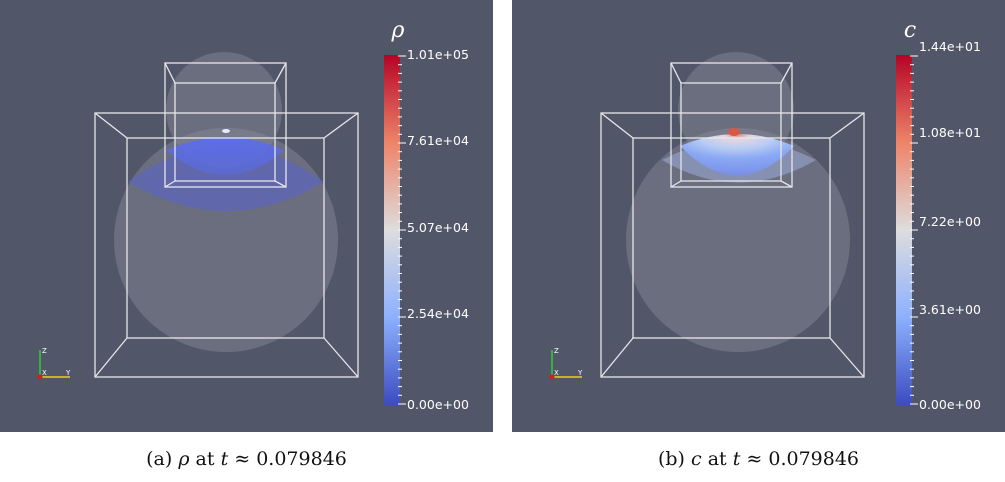  I want to click on caption-b: (b) c at t ≈ 0.079846, so click(758, 459).